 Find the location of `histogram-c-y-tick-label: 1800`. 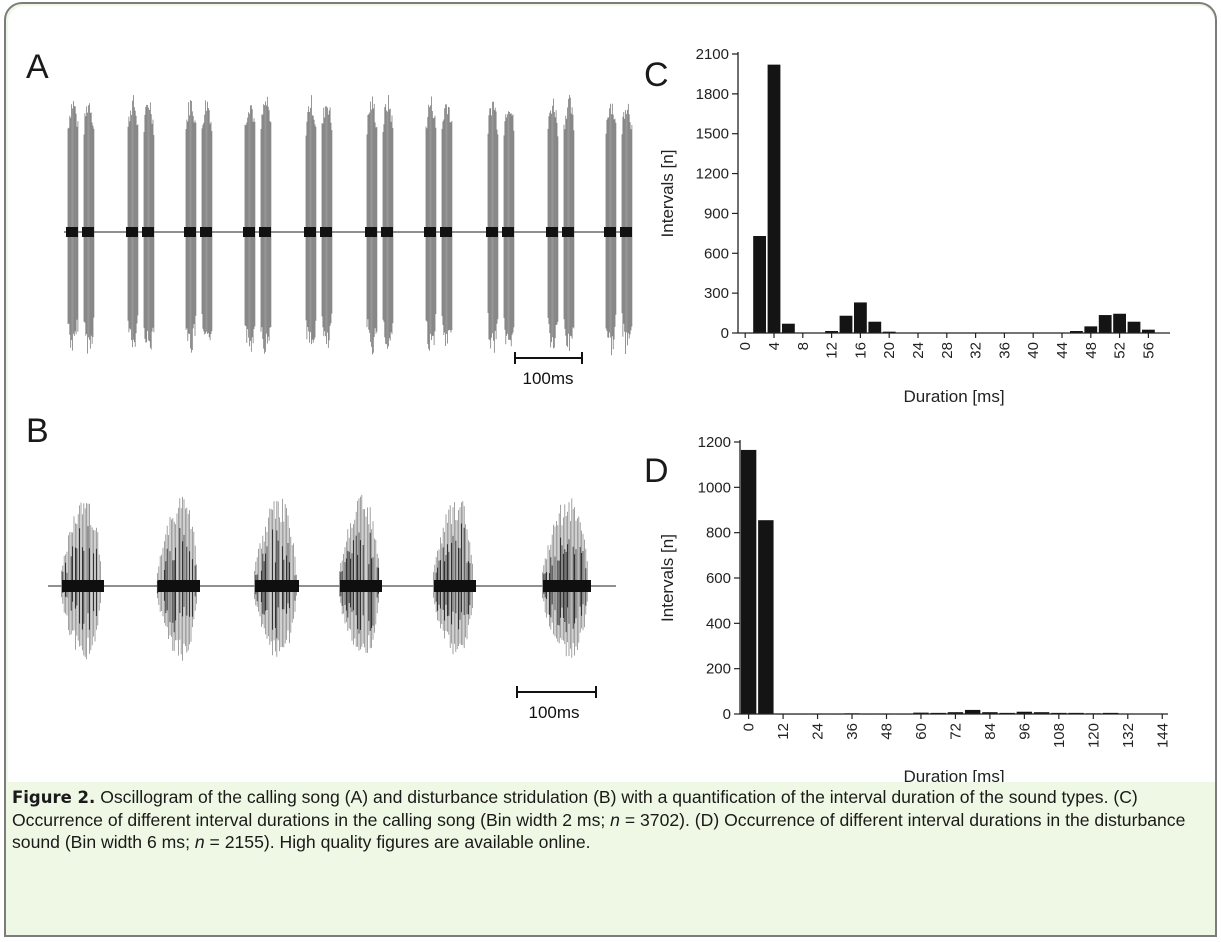

histogram-c-y-tick-label: 1800 is located at coordinates (712, 94).